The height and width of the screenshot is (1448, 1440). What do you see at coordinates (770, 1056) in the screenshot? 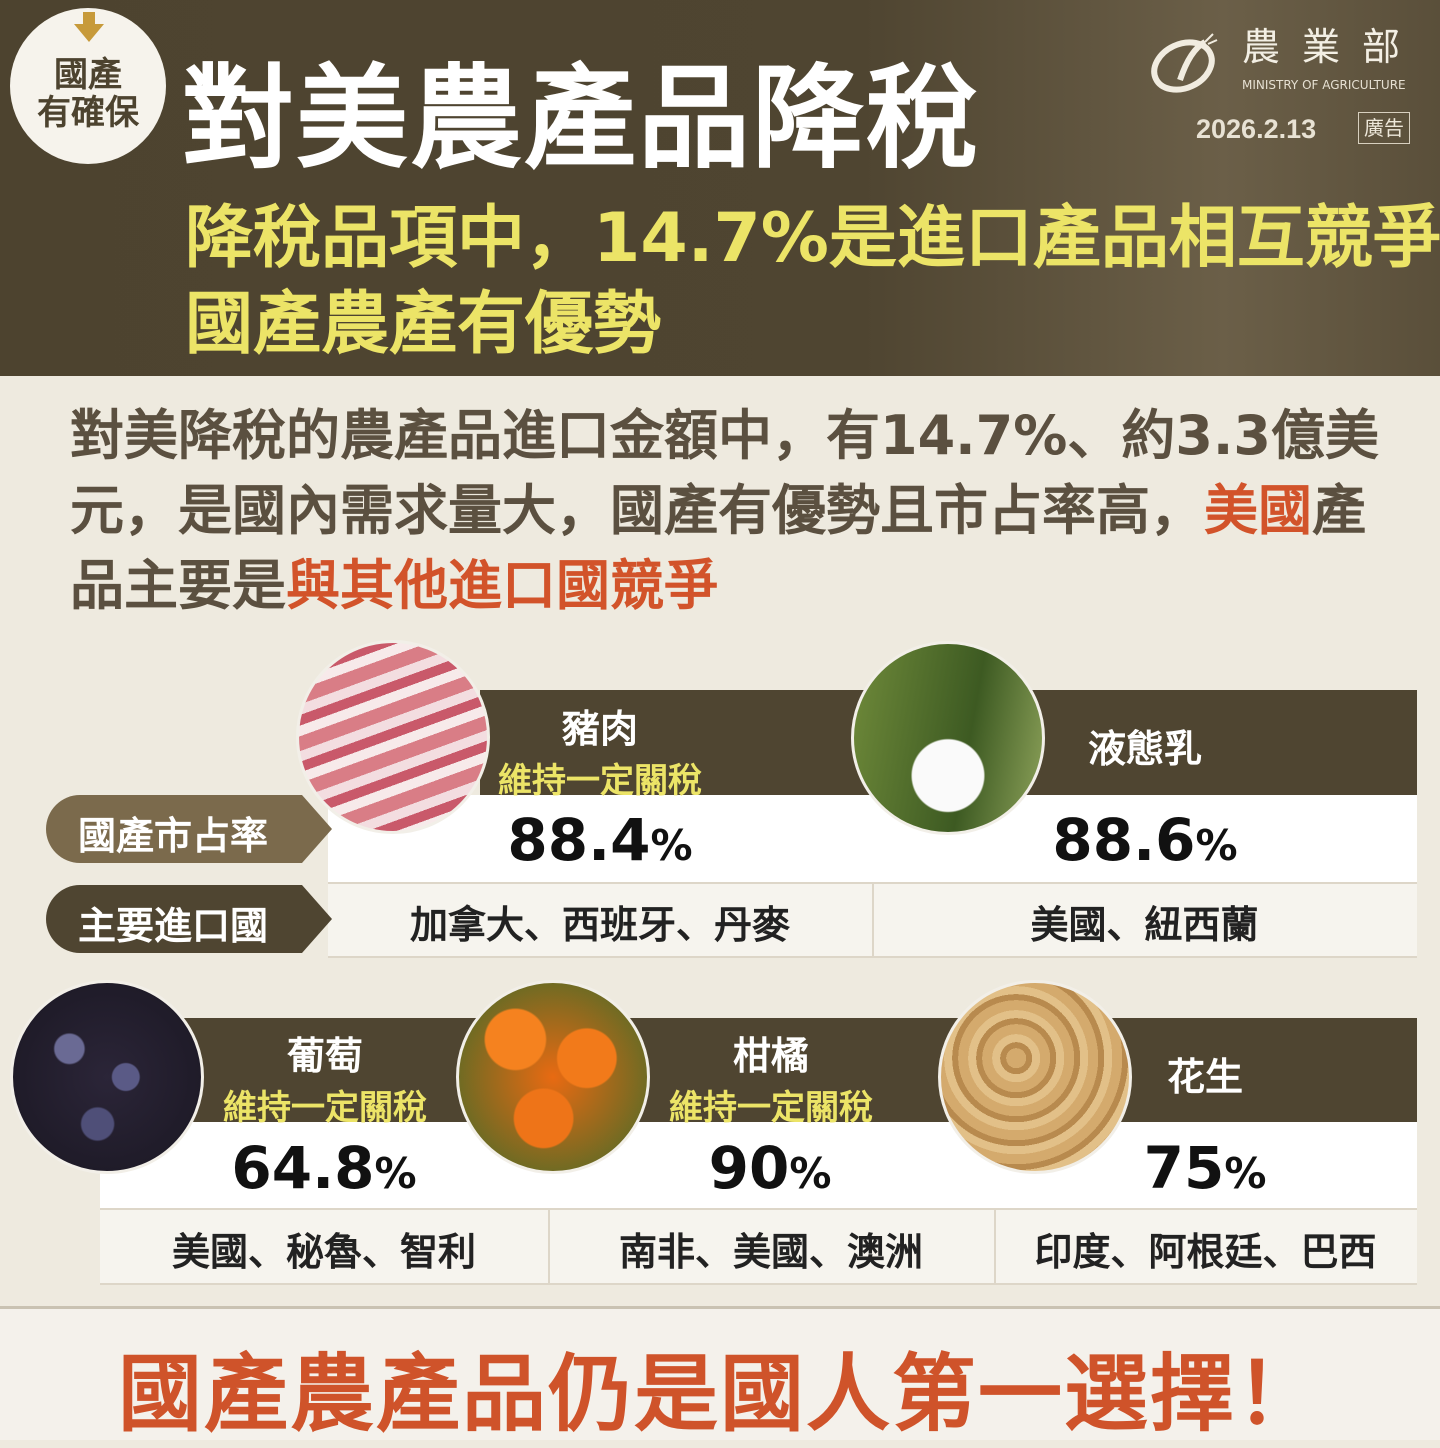
I see `product-name: 柑橘` at bounding box center [770, 1056].